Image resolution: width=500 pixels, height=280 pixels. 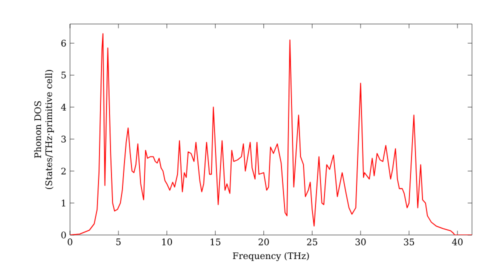 What do you see at coordinates (70, 242) in the screenshot?
I see `x-tick-label: 0` at bounding box center [70, 242].